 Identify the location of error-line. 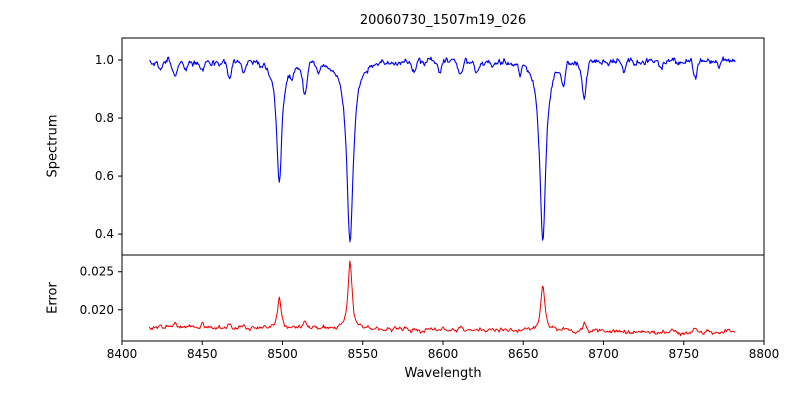
(442, 298).